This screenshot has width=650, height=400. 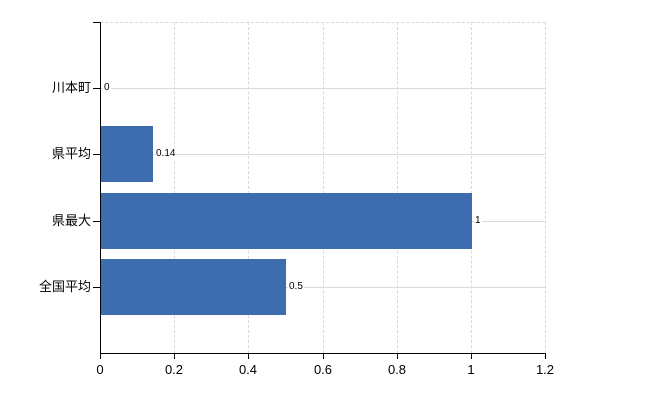 I want to click on category-label: 全国平均, so click(x=64, y=286).